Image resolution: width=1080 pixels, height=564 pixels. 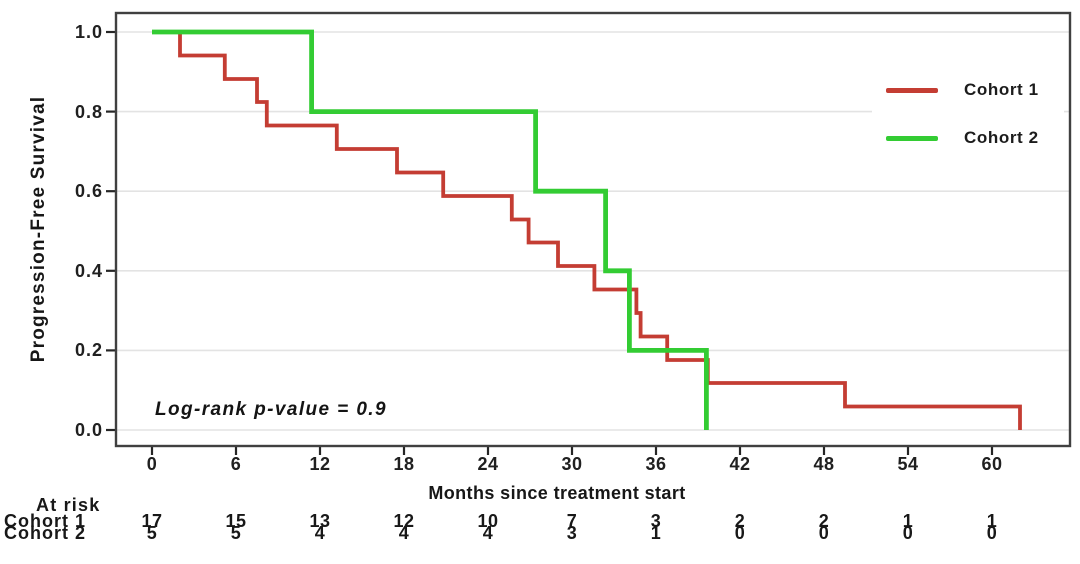 What do you see at coordinates (320, 521) in the screenshot?
I see `at-risk-count: 13` at bounding box center [320, 521].